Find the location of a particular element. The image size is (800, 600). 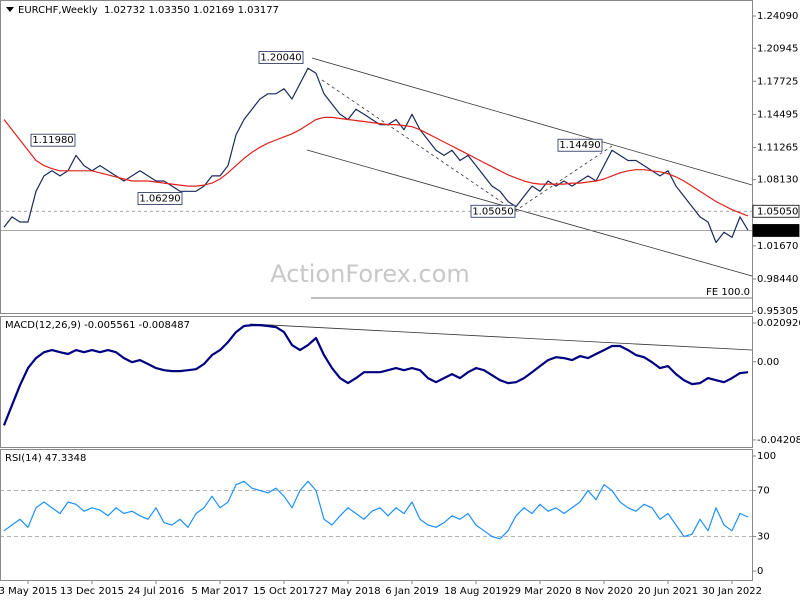

fe-label: FE 100.0 is located at coordinates (728, 292).